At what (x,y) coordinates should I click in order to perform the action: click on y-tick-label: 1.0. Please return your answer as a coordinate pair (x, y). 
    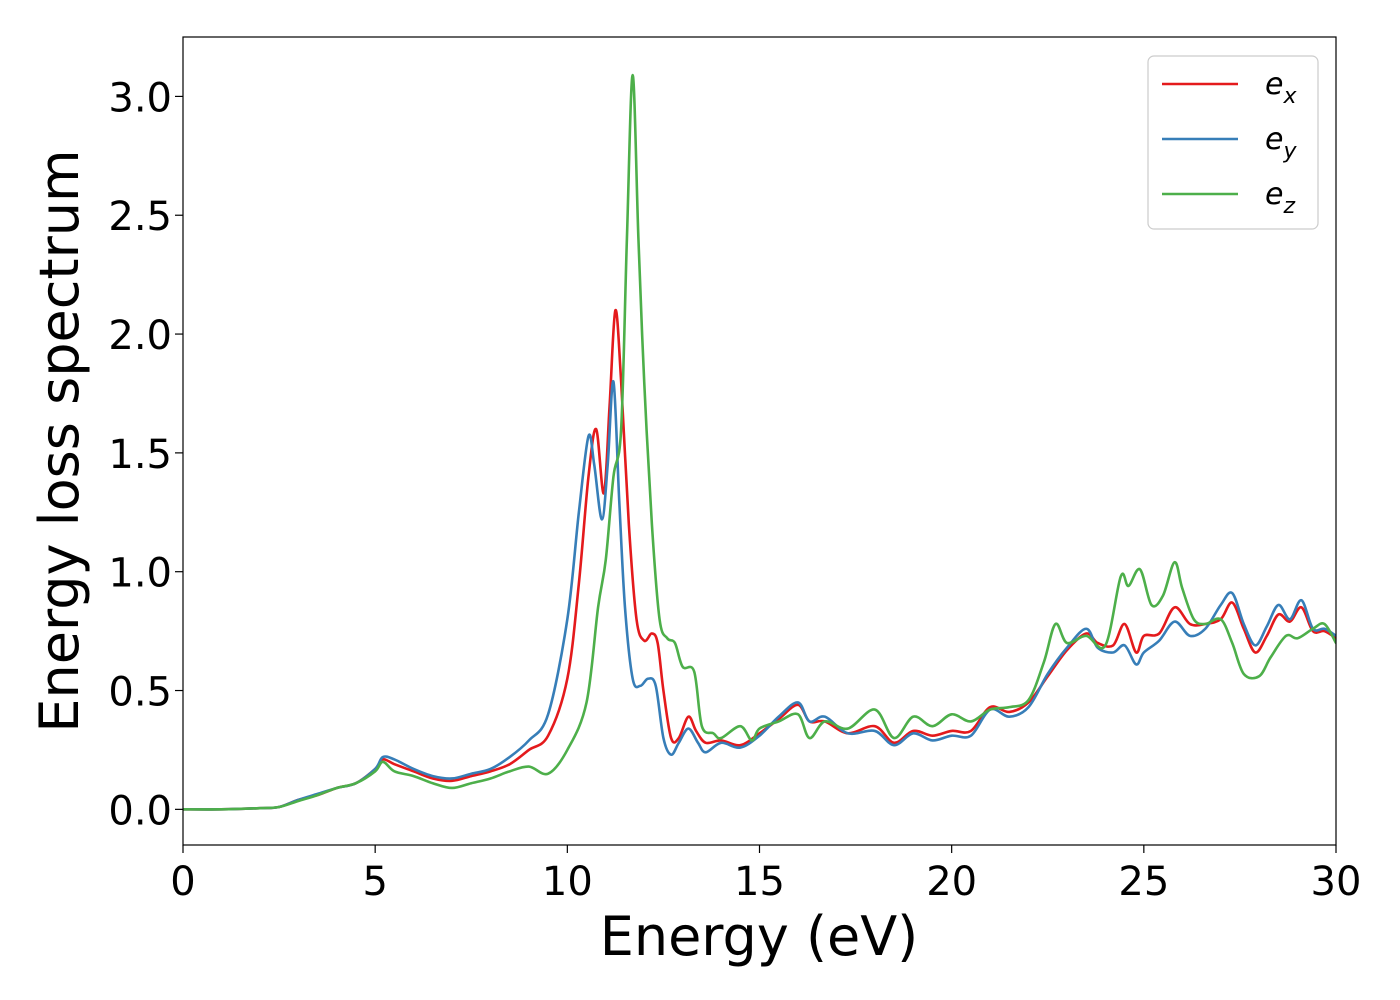
    Looking at the image, I should click on (140, 574).